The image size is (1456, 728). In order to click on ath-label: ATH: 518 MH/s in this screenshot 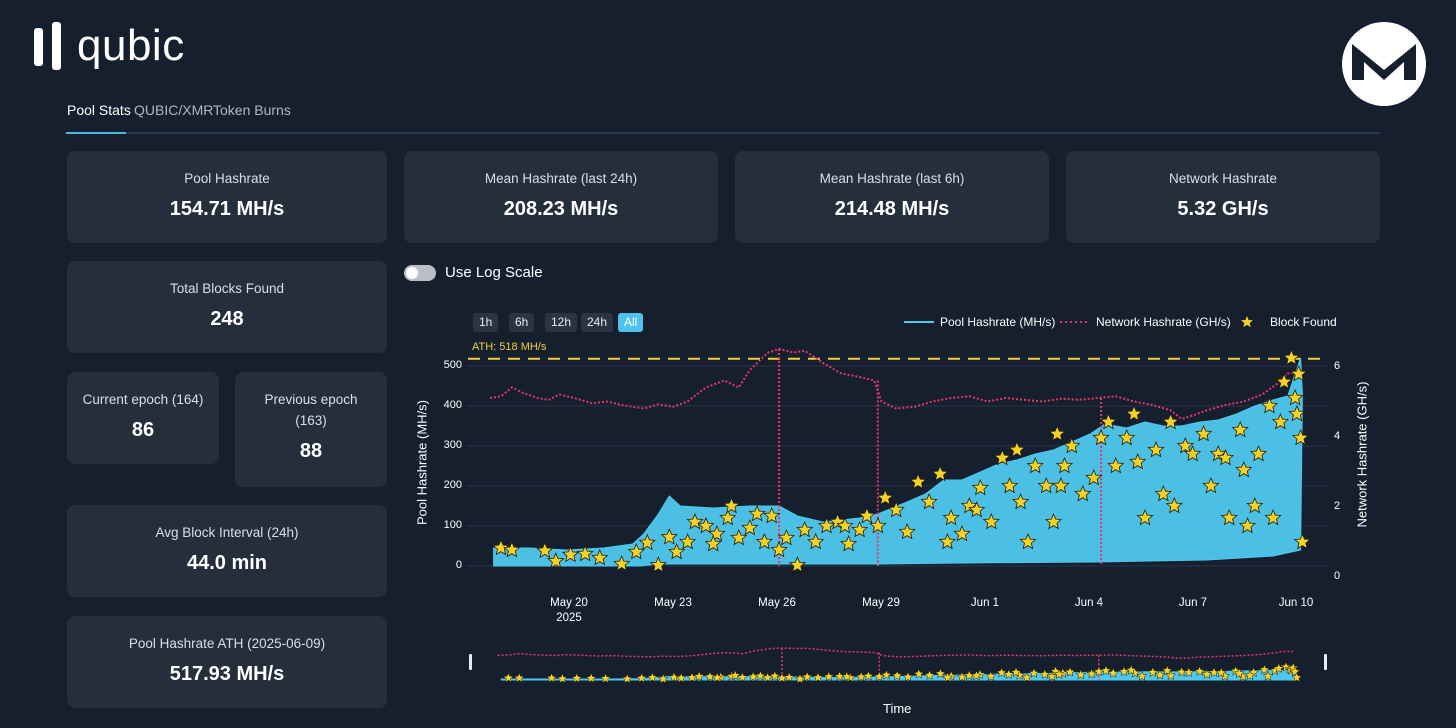, I will do `click(509, 347)`.